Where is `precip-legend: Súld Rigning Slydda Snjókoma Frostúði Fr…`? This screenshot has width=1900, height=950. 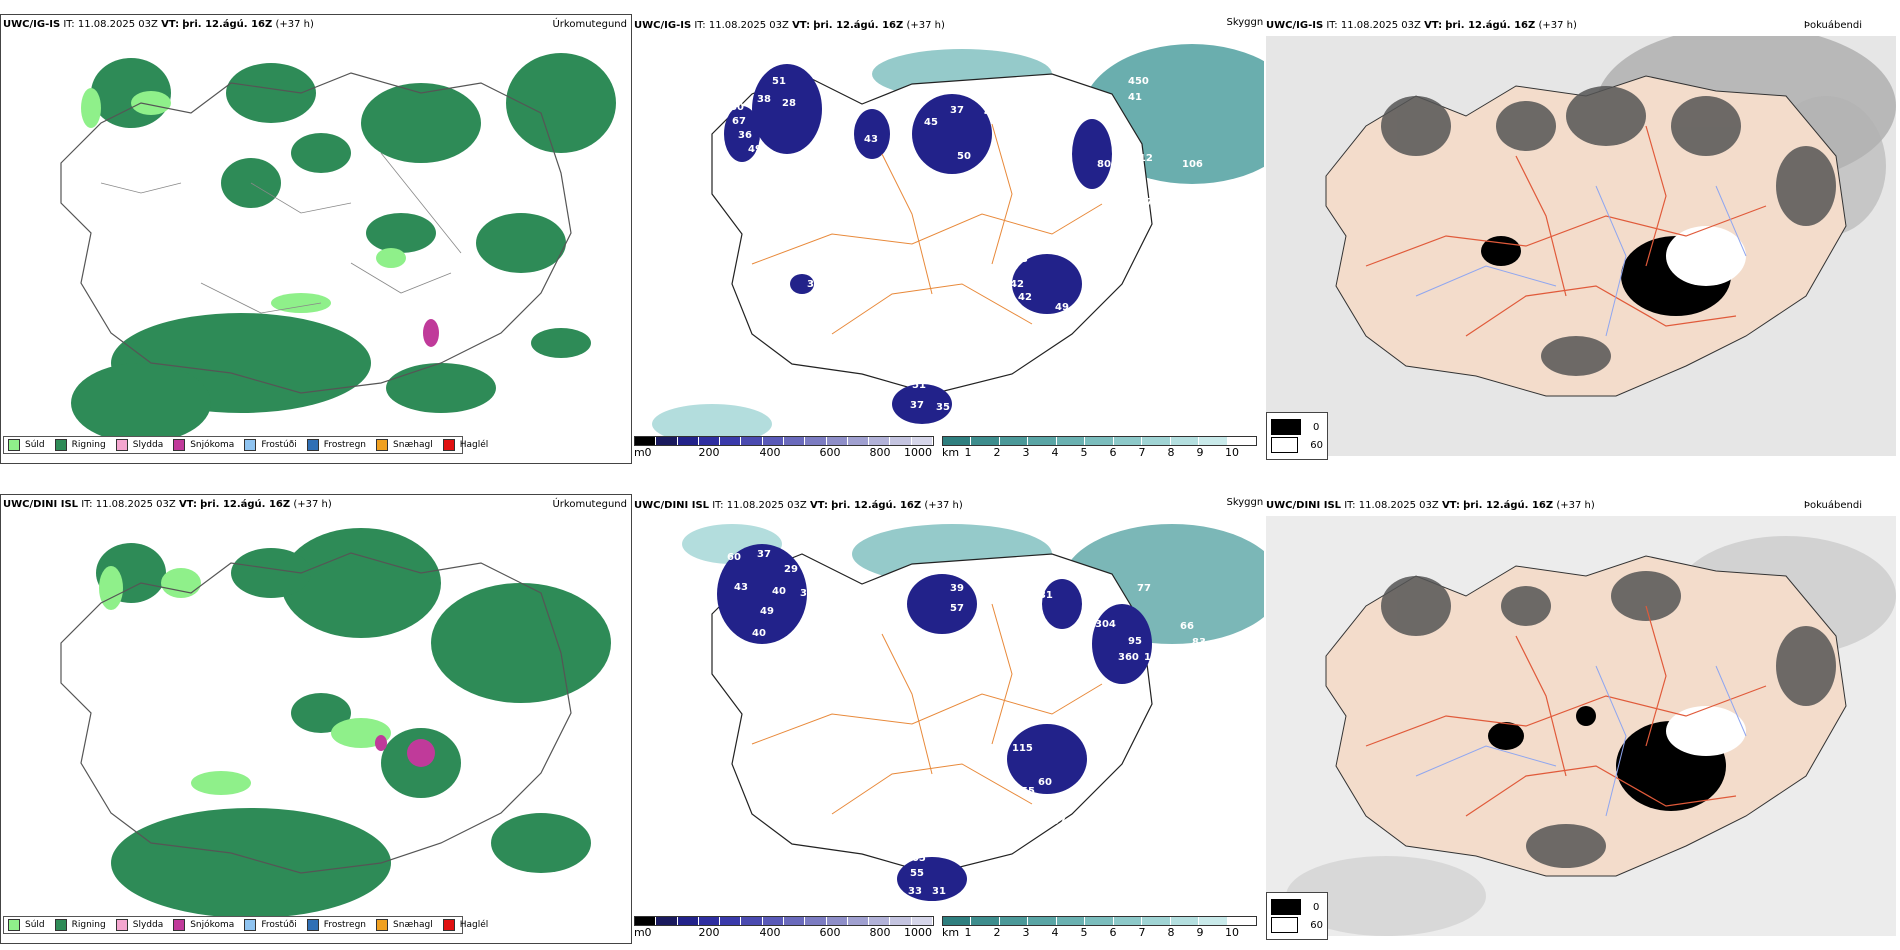
precip-legend: Súld Rigning Slydda Snjókoma Frostúði Fr… is located at coordinates (245, 925).